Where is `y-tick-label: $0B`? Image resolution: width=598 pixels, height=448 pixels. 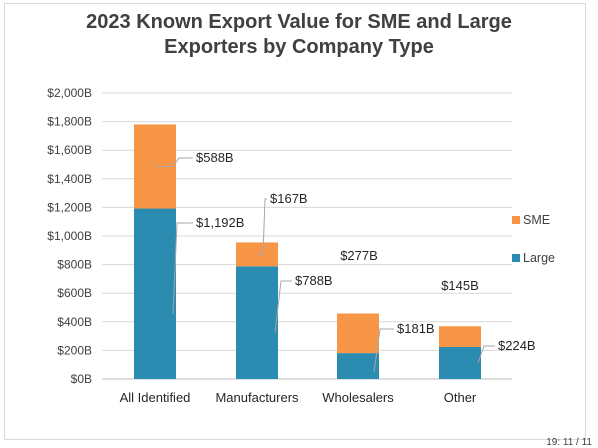 y-tick-label: $0B is located at coordinates (81, 379).